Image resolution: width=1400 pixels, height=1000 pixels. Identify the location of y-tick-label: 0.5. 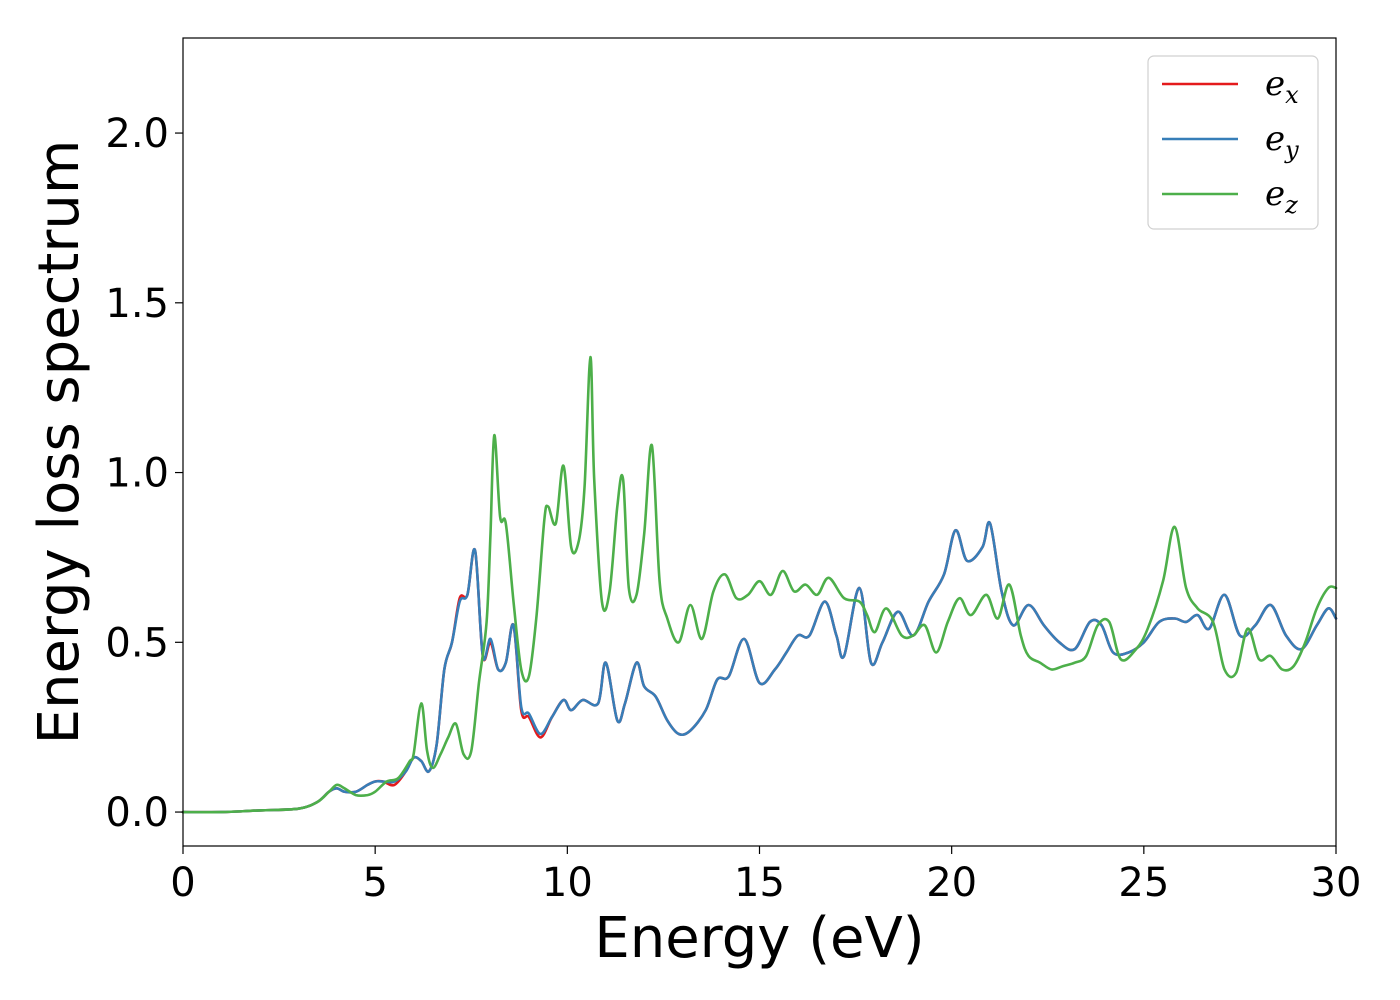
(137, 643).